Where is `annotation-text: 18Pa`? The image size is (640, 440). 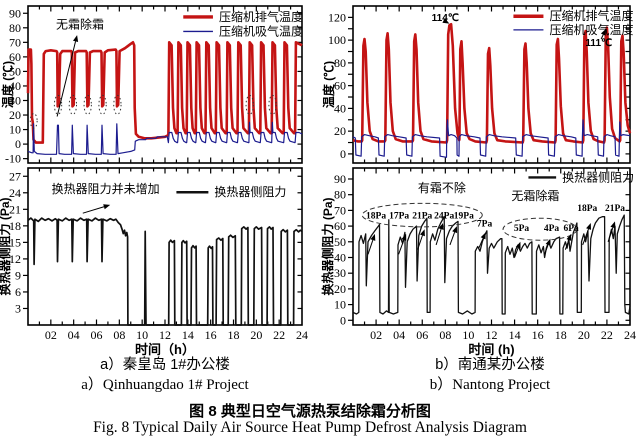
annotation-text: 18Pa is located at coordinates (376, 217).